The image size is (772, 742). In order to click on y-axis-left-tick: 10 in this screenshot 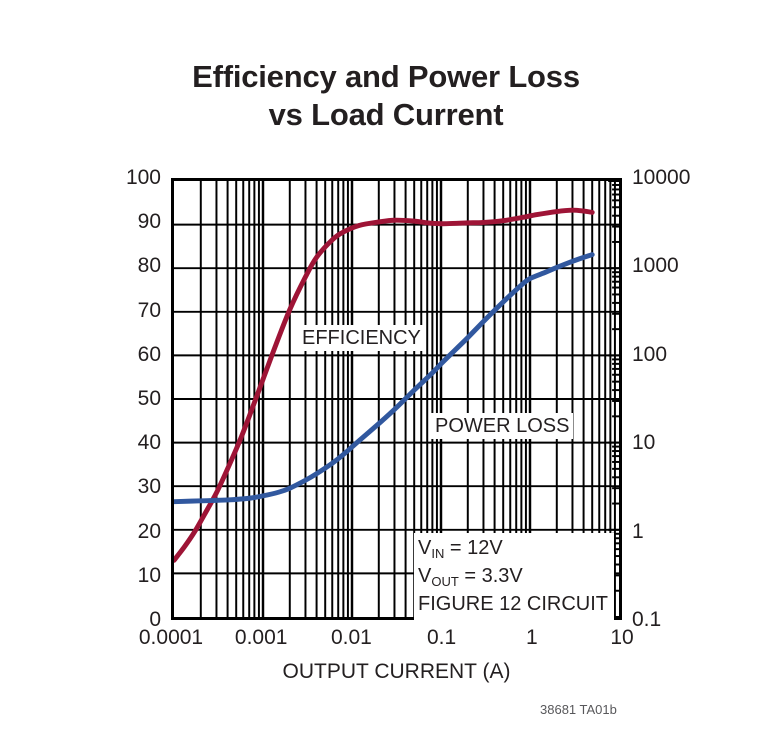, I will do `click(149, 575)`.